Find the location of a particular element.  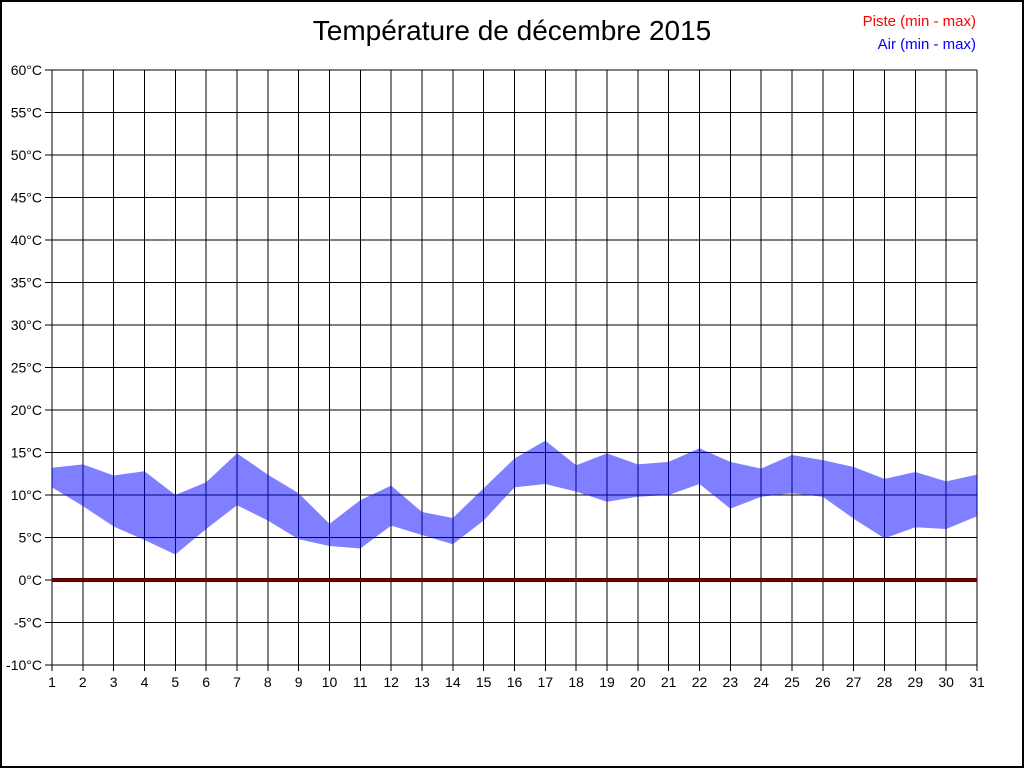

y-axis-label: 40°C is located at coordinates (26, 240).